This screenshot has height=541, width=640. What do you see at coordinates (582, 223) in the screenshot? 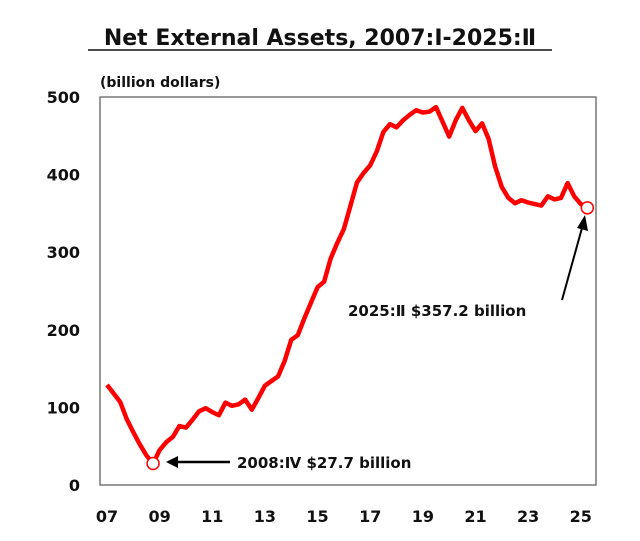
I see `arrowhead-2025` at bounding box center [582, 223].